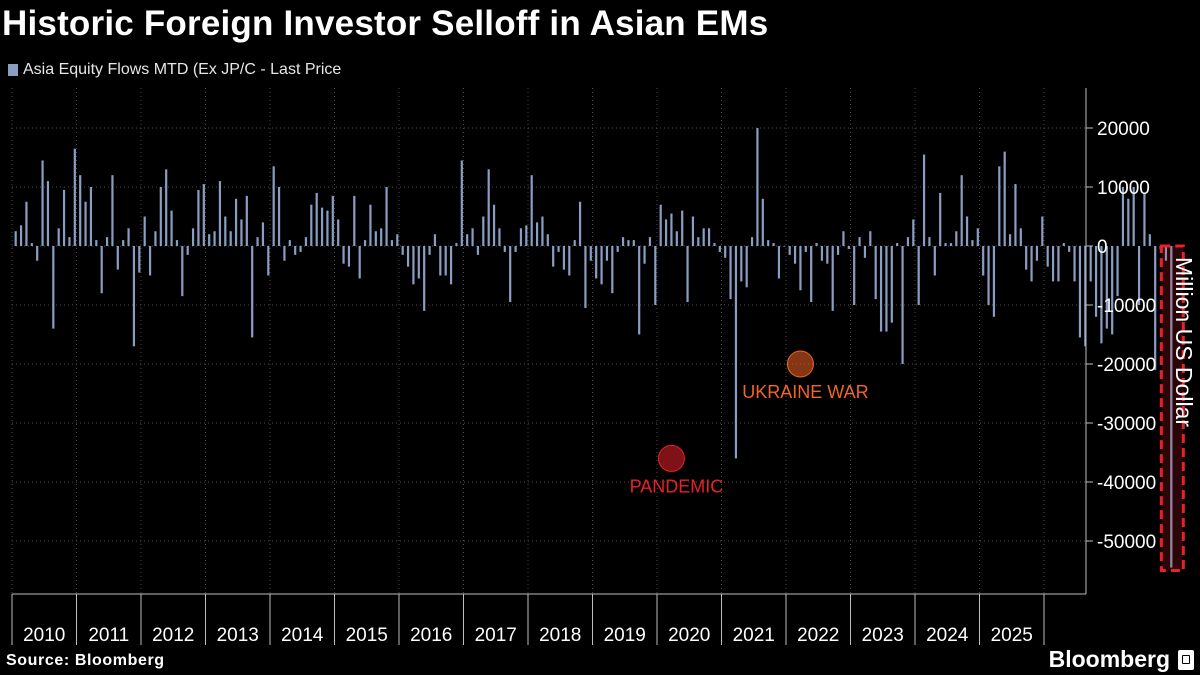  I want to click on x-tick-label: 2018, so click(560, 635).